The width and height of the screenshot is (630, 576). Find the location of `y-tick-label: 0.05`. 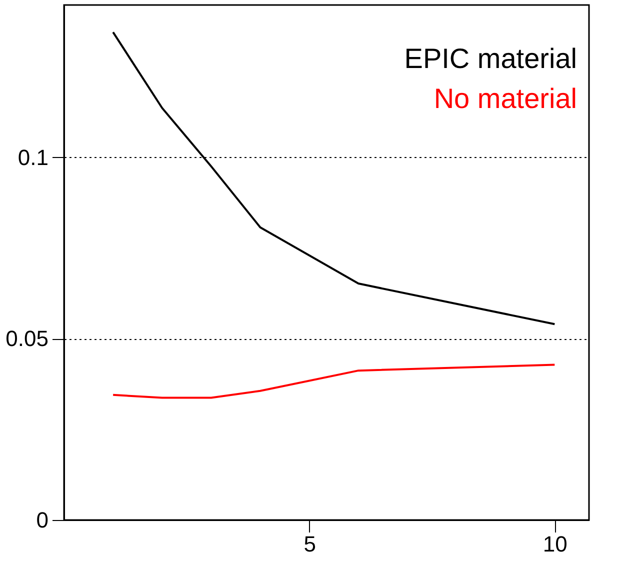

y-tick-label: 0.05 is located at coordinates (27, 339).